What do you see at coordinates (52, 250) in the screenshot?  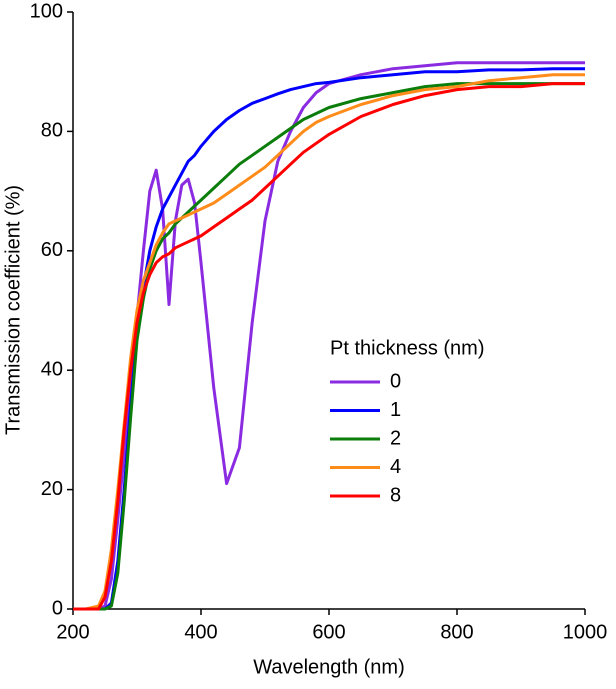 I see `y-tick-label: 60` at bounding box center [52, 250].